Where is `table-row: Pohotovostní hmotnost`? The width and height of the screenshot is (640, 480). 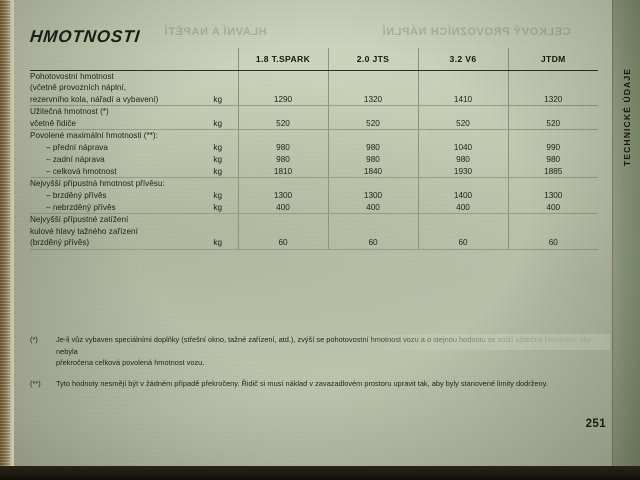
table-row: Pohotovostní hmotnost is located at coordinates (314, 76).